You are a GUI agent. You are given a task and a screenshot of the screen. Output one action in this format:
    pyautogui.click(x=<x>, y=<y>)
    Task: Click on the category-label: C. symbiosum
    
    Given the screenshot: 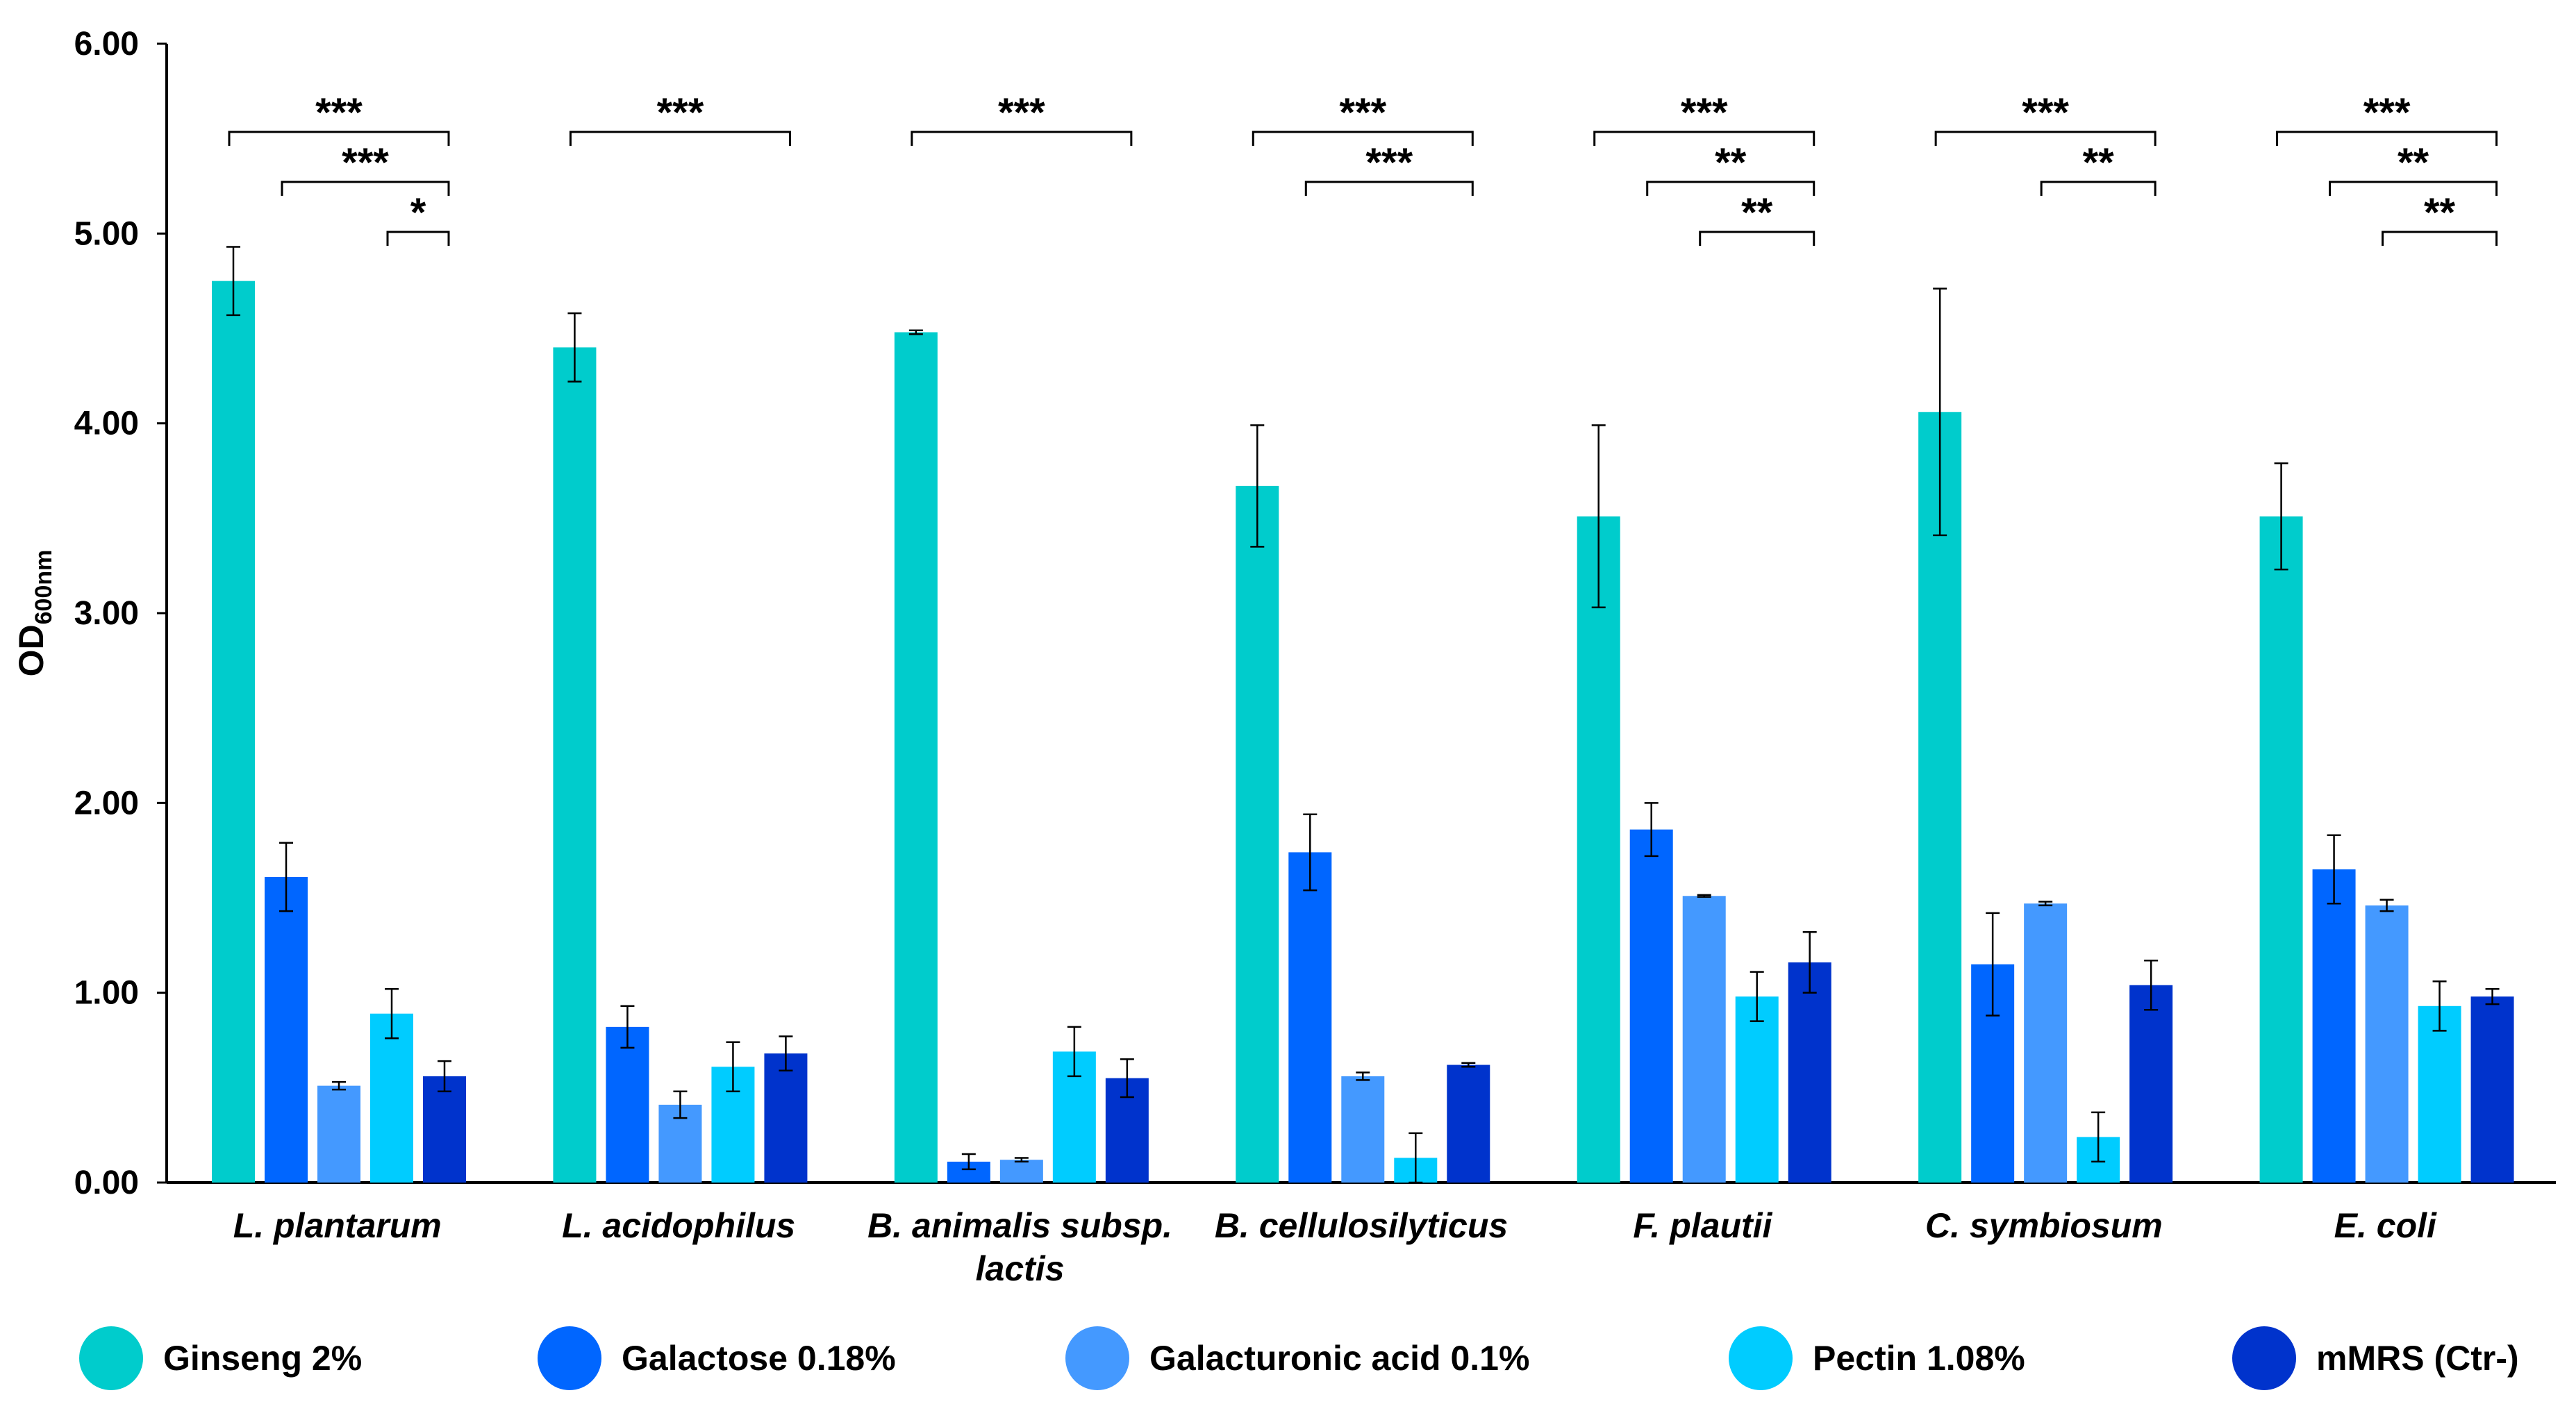 What is the action you would take?
    pyautogui.click(x=2044, y=1225)
    